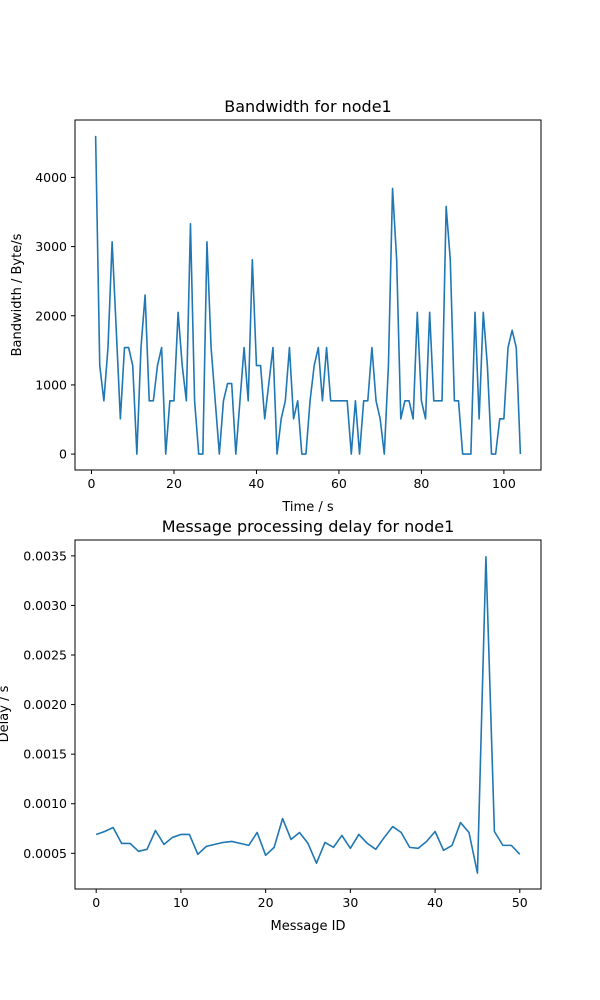 The image size is (600, 1000). Describe the element at coordinates (45, 655) in the screenshot. I see `delay-y-tick-label: 0.0025` at that location.